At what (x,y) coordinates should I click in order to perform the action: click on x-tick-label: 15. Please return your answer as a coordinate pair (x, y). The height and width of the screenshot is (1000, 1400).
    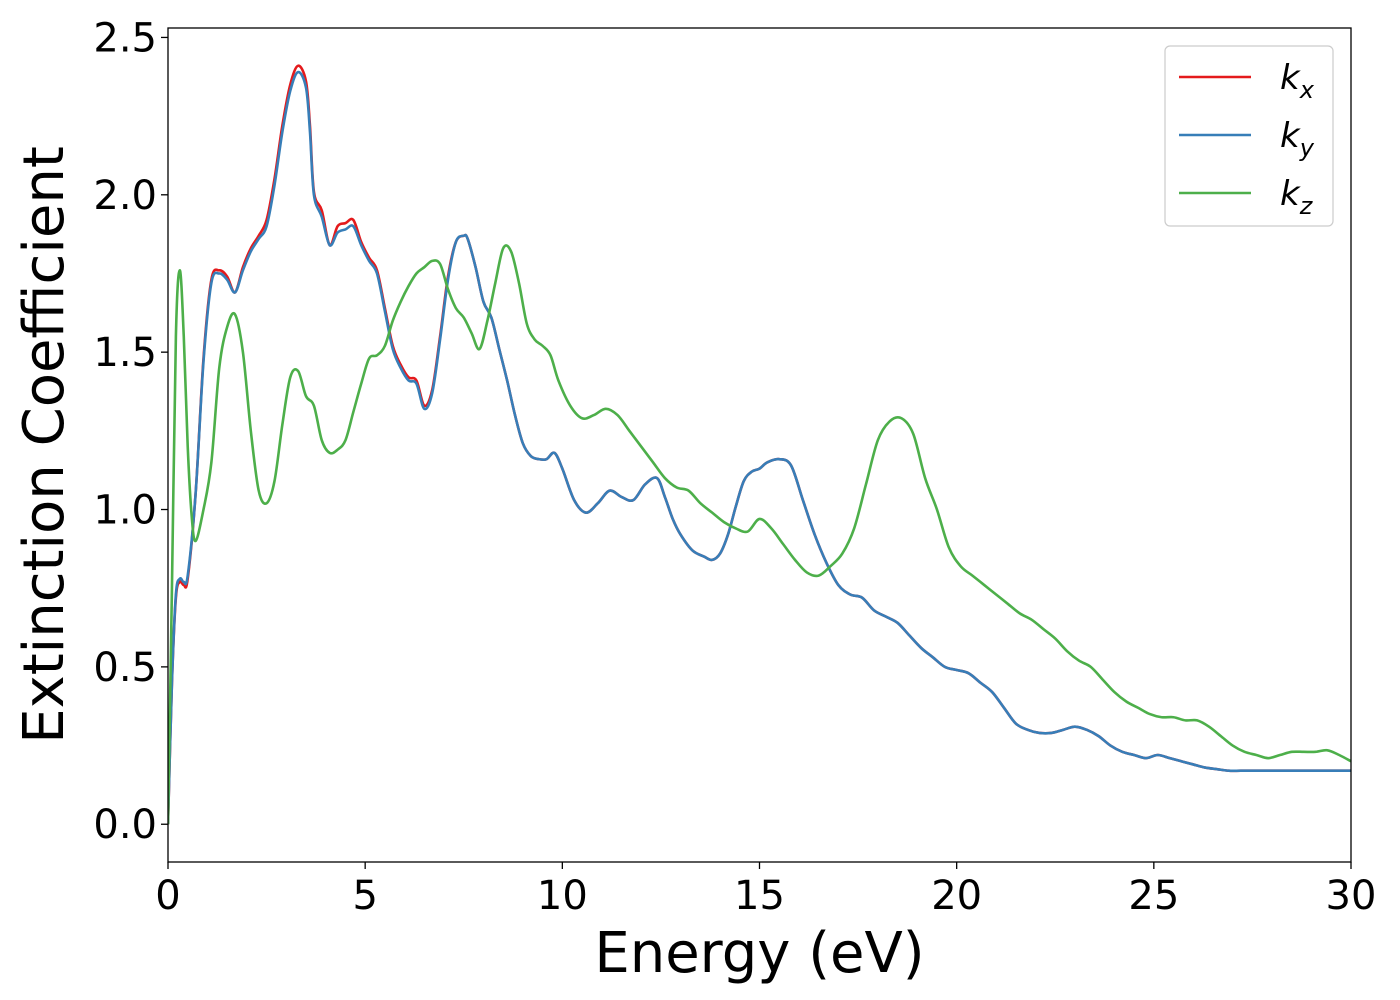
    Looking at the image, I should click on (759, 896).